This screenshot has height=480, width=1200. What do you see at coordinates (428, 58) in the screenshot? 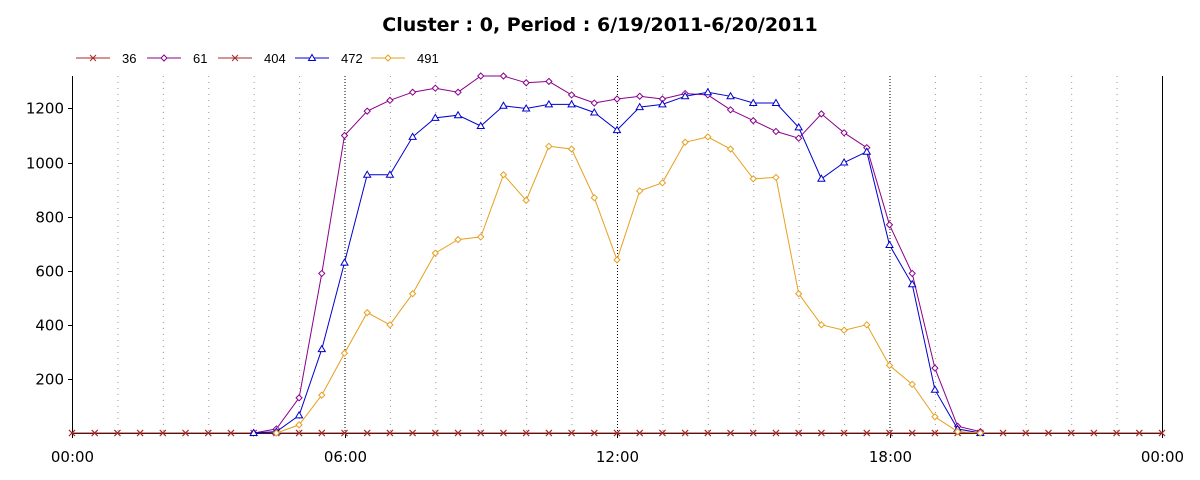
I see `legend-label: 491` at bounding box center [428, 58].